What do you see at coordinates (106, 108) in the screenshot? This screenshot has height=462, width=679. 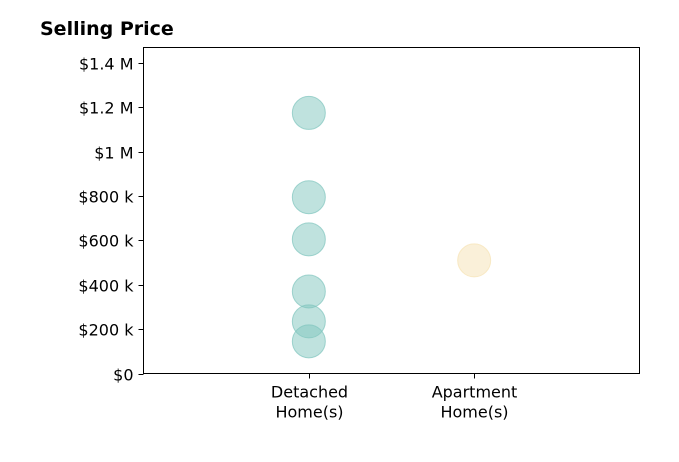 I see `y-tick-label: $1.2 M` at bounding box center [106, 108].